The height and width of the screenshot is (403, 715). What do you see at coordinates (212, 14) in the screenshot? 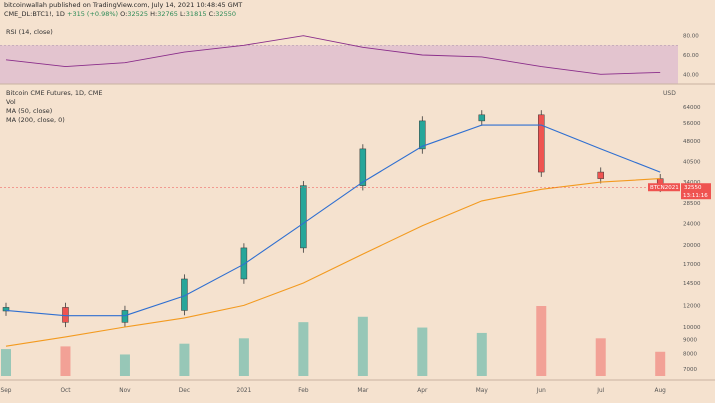
I see `close-label: C:` at bounding box center [212, 14].